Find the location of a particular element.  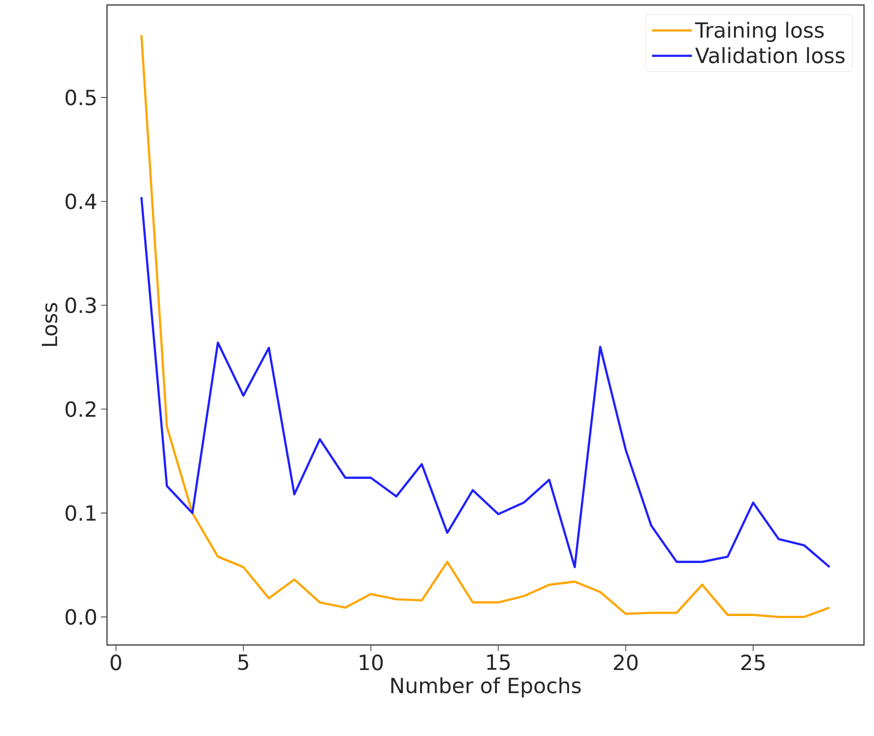

y-tick-label: 0.5 is located at coordinates (81, 98).